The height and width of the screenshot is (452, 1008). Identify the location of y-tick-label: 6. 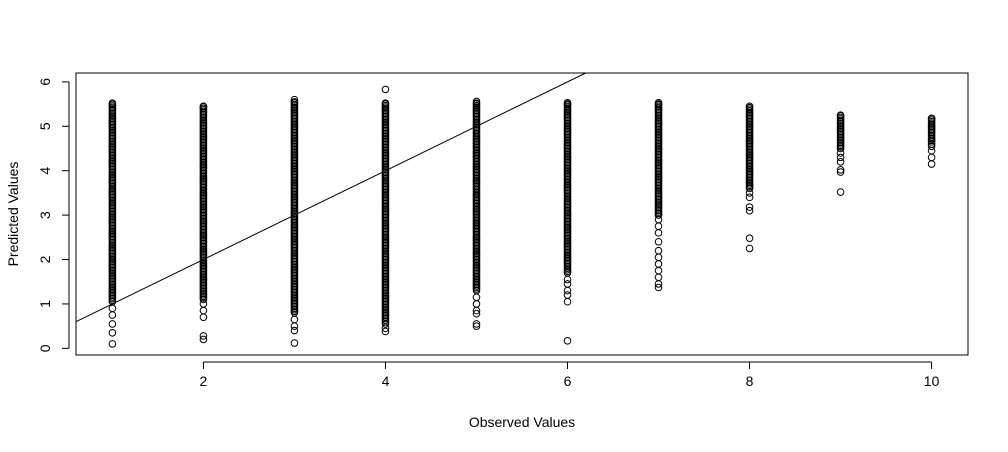
(45, 82).